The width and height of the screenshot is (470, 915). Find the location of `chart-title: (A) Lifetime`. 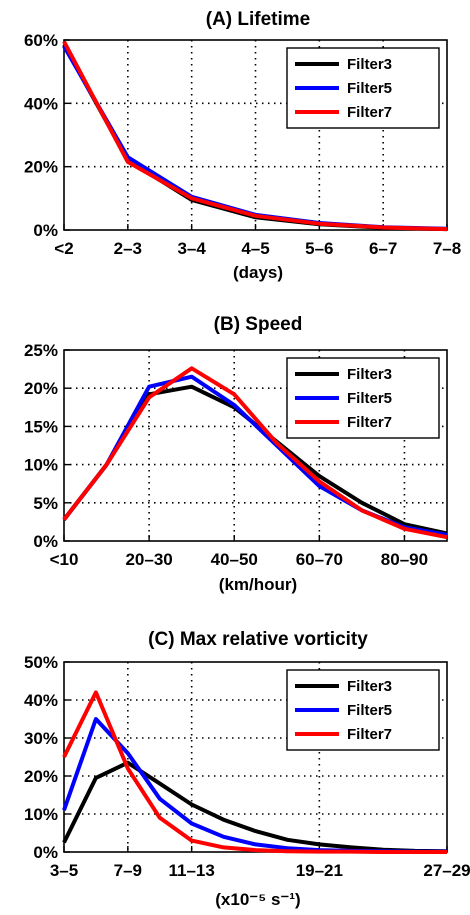

chart-title: (A) Lifetime is located at coordinates (258, 19).